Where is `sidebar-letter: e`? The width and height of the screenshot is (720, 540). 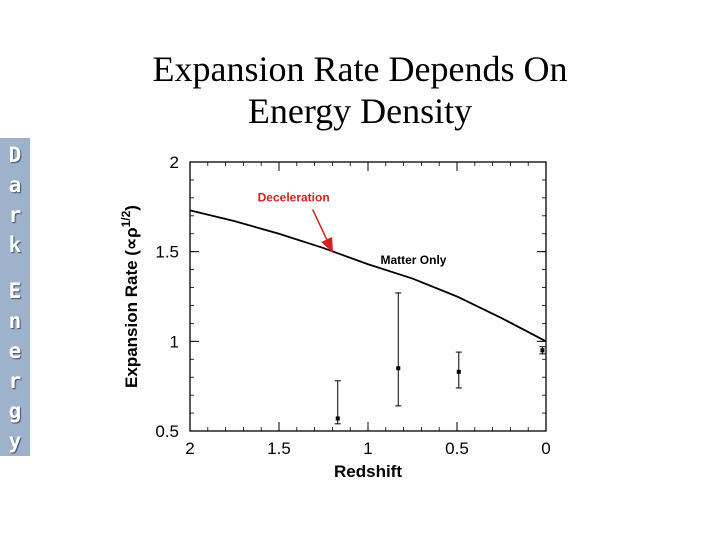
sidebar-letter: e is located at coordinates (15, 351).